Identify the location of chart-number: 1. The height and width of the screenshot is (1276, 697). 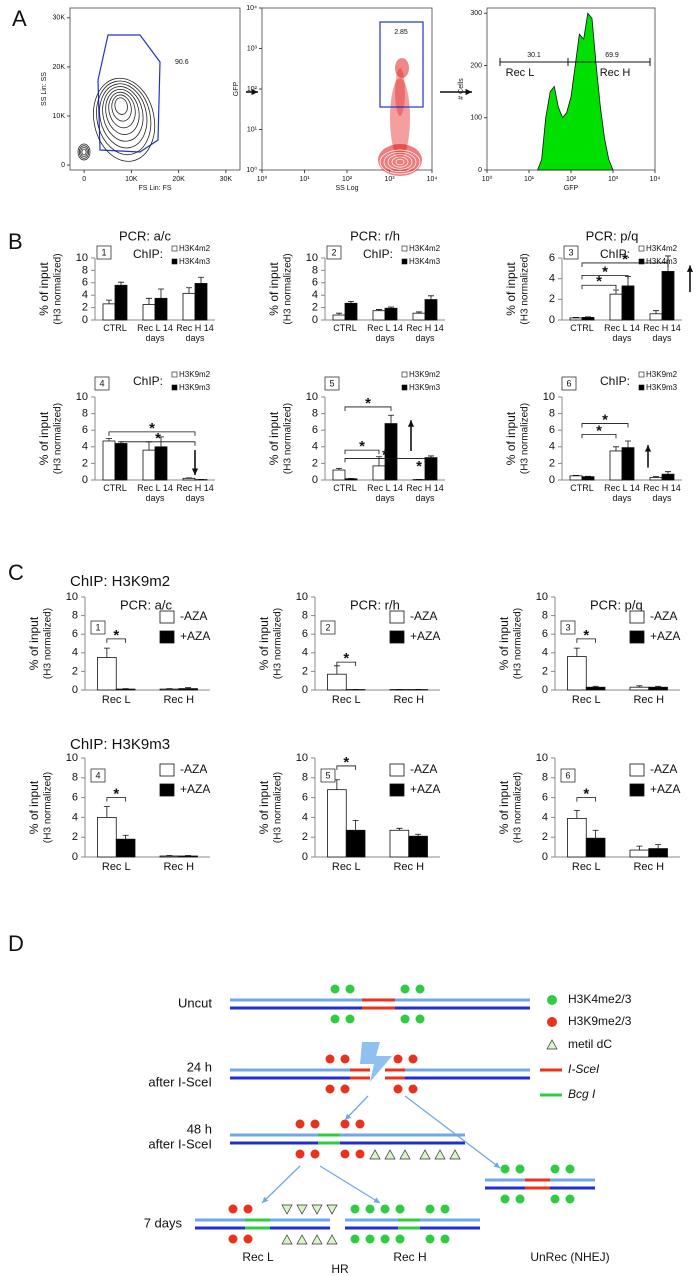
(103, 252).